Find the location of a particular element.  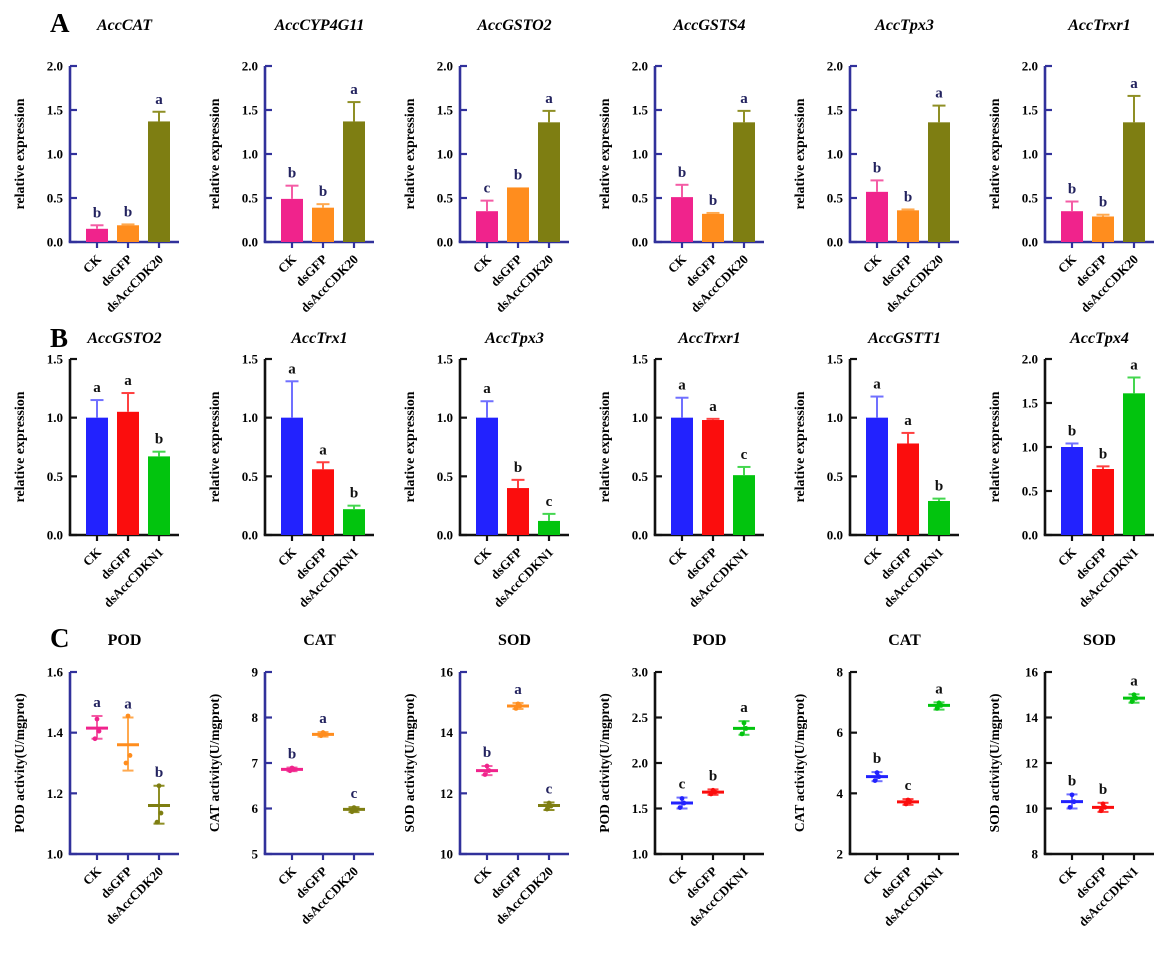

y-tick-label: 9 is located at coordinates (255, 672).